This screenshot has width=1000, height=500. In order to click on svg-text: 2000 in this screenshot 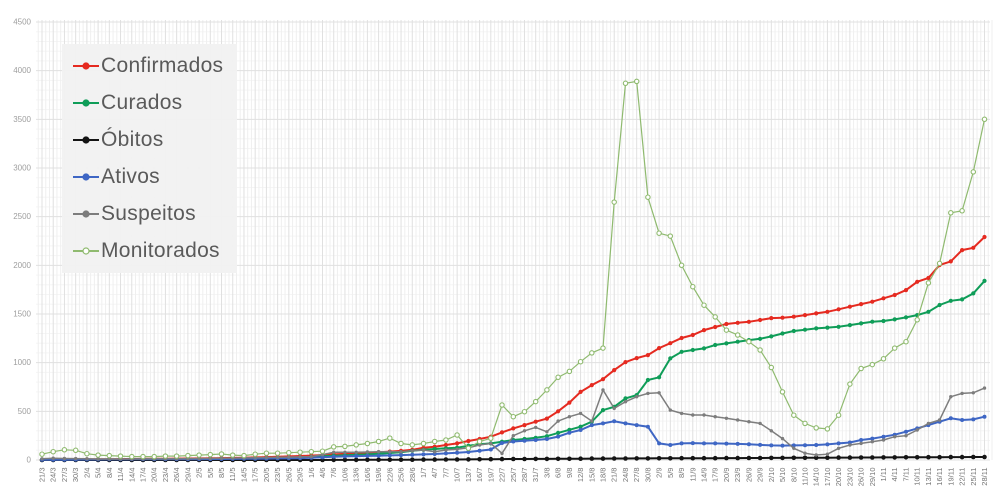, I will do `click(22, 265)`.